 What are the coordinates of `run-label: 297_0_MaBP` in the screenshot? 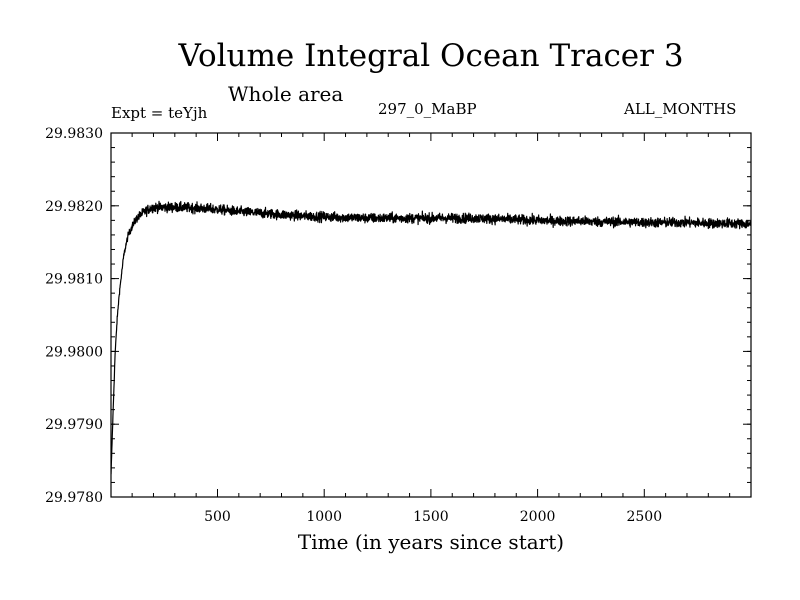 It's located at (427, 109).